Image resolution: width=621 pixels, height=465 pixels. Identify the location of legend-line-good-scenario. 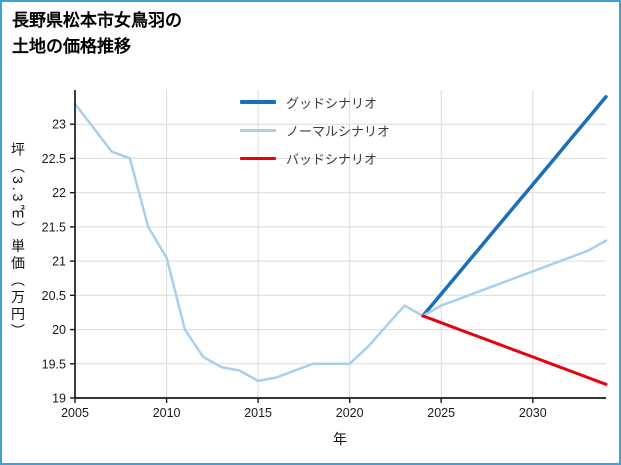
(258, 102).